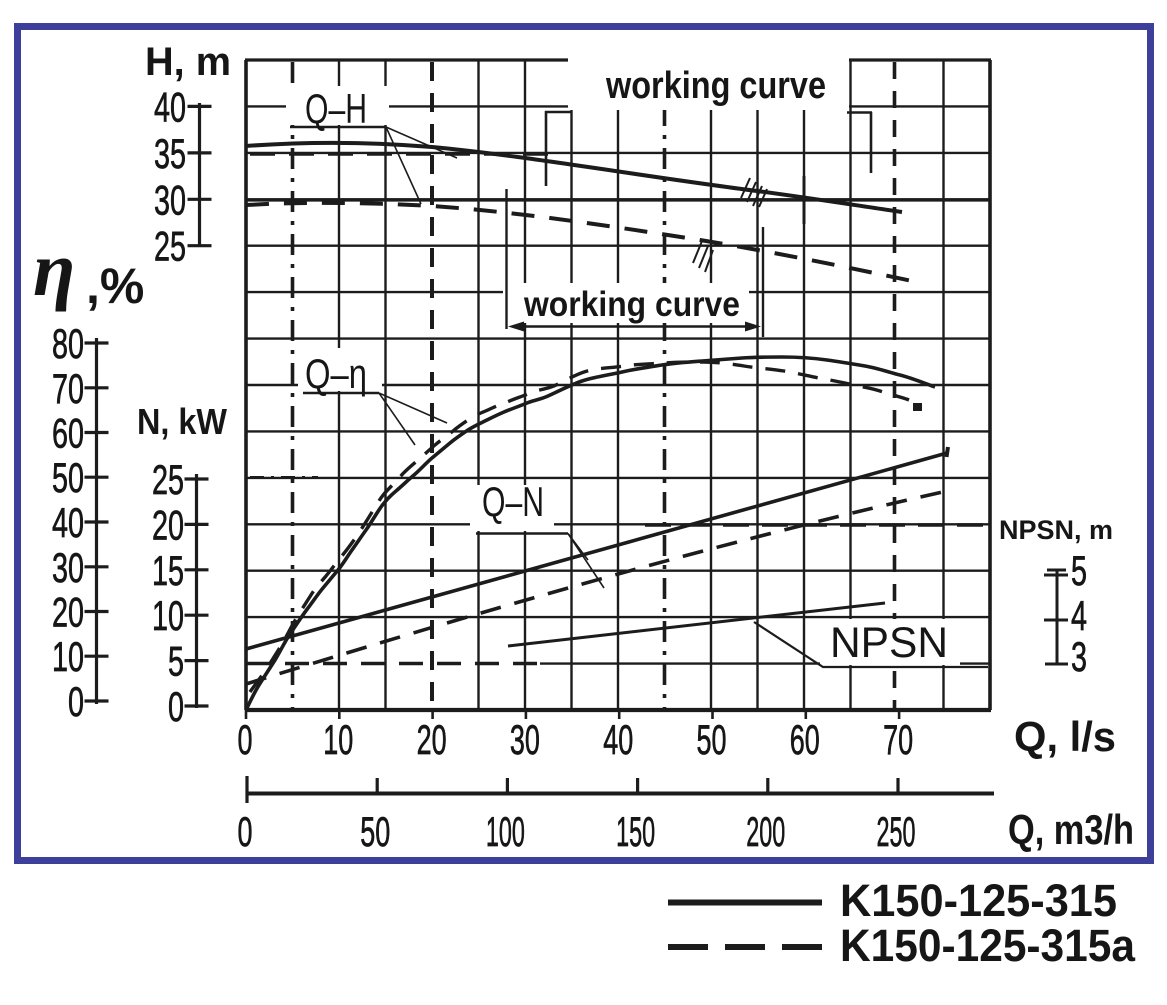 Image resolution: width=1167 pixels, height=1005 pixels. Describe the element at coordinates (182, 421) in the screenshot. I see `svg-text: N, kW` at that location.